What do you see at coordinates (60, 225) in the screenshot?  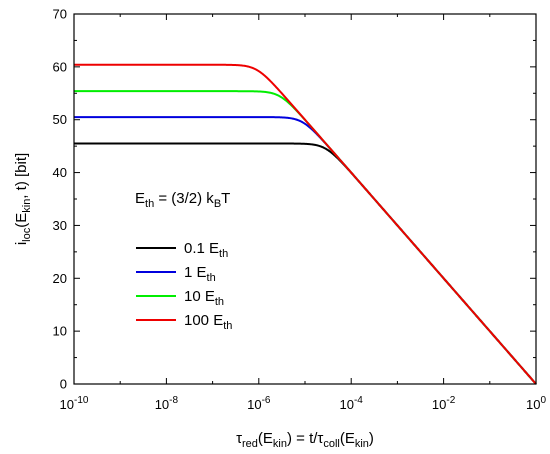 I see `y-tick-label-3: 30` at bounding box center [60, 225].